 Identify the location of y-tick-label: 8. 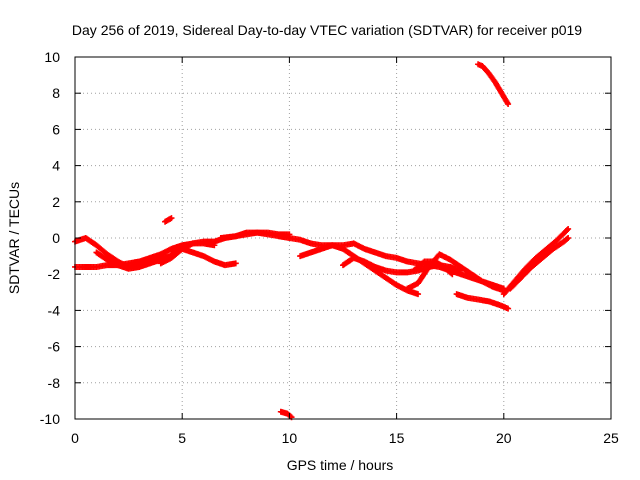
(56, 93).